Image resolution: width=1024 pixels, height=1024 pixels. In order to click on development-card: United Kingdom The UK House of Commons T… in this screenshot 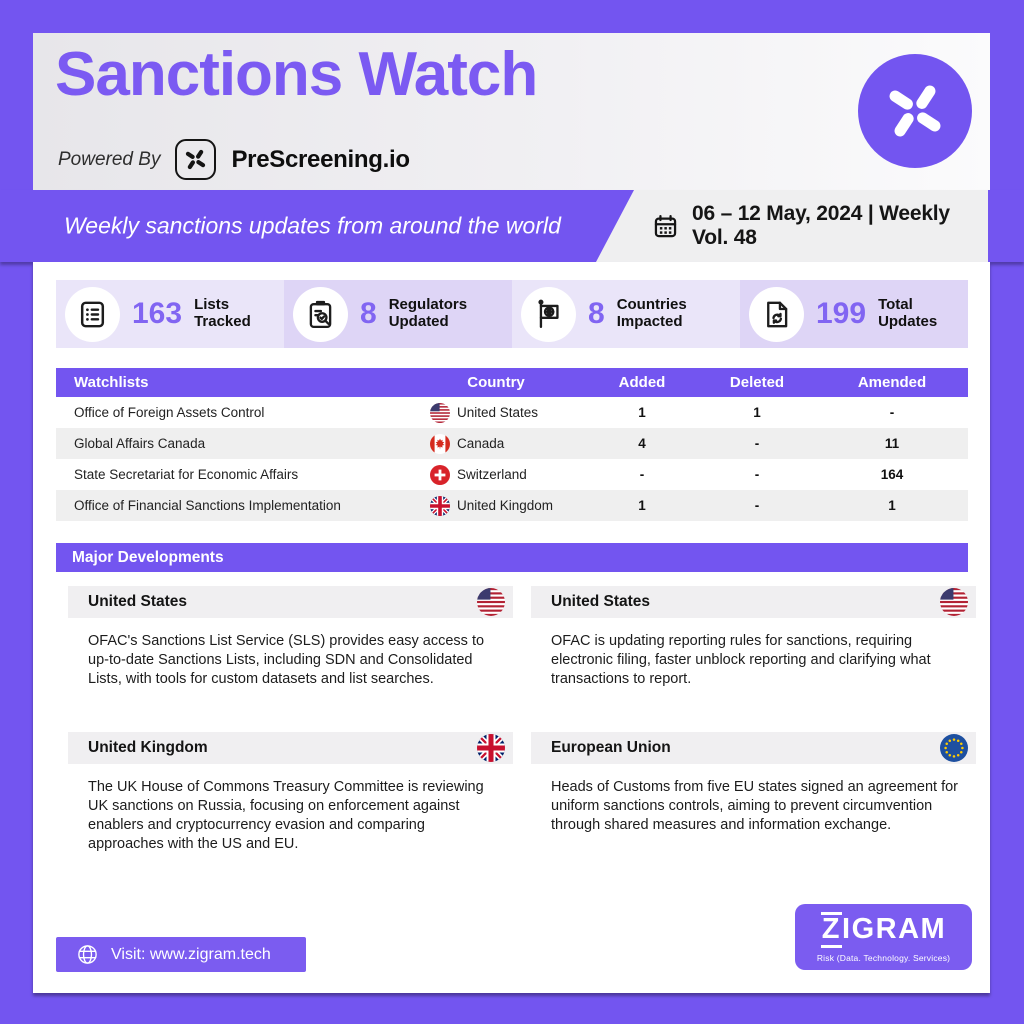, I will do `click(290, 805)`.